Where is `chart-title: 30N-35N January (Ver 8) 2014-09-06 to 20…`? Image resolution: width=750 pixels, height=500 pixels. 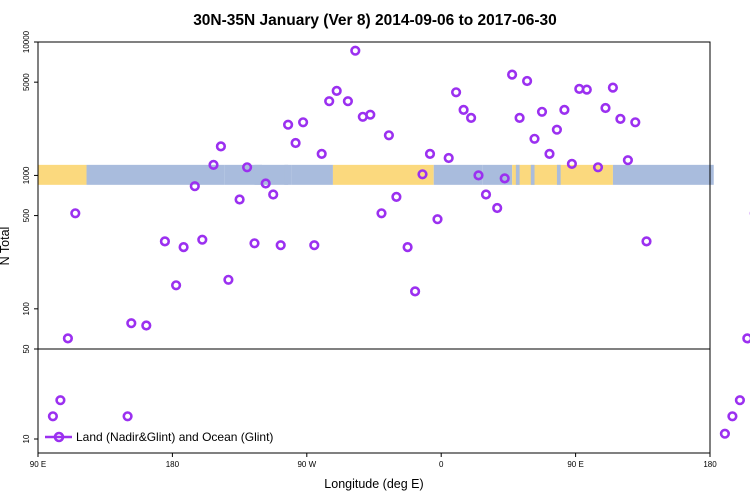 chart-title: 30N-35N January (Ver 8) 2014-09-06 to 20… is located at coordinates (375, 20).